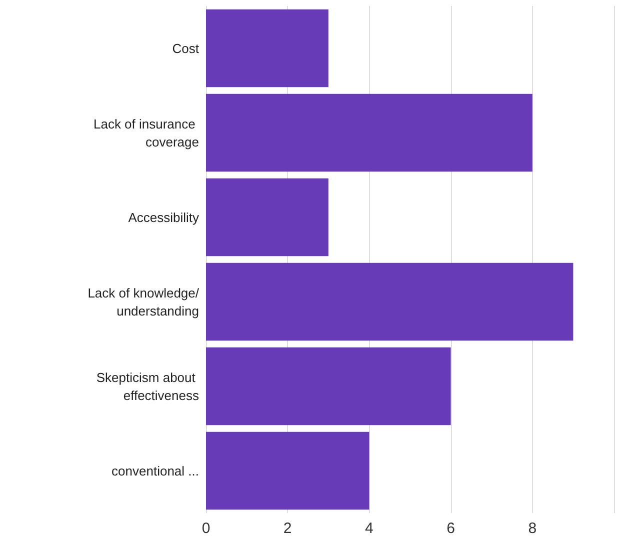  I want to click on y-tick-label: Accessibility, so click(164, 217).